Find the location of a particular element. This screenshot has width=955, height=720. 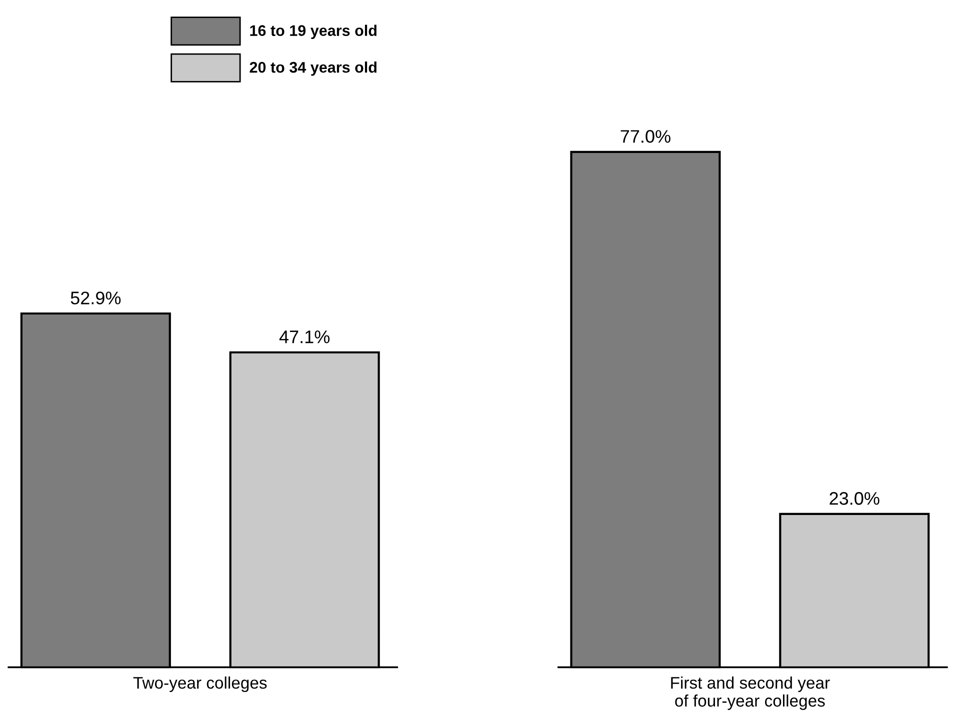

legend-label: 16 to 19 years old is located at coordinates (313, 32).